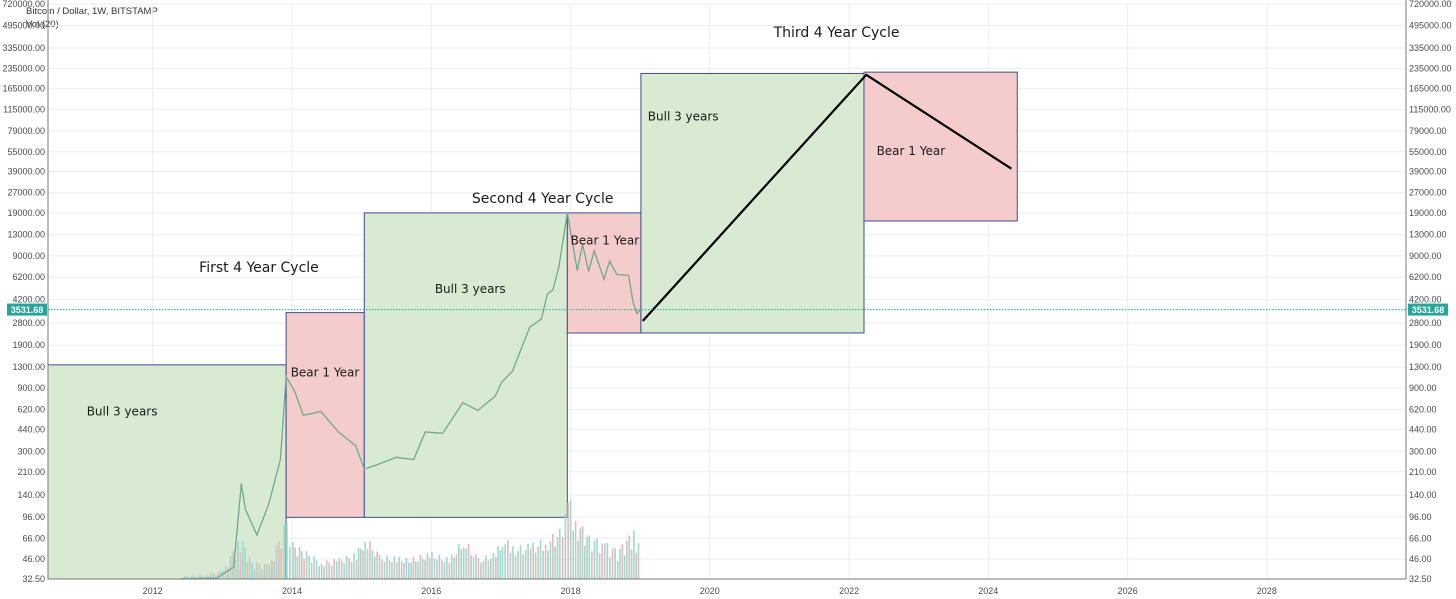  I want to click on y-tick-label-left: 4200.00, so click(28, 300).